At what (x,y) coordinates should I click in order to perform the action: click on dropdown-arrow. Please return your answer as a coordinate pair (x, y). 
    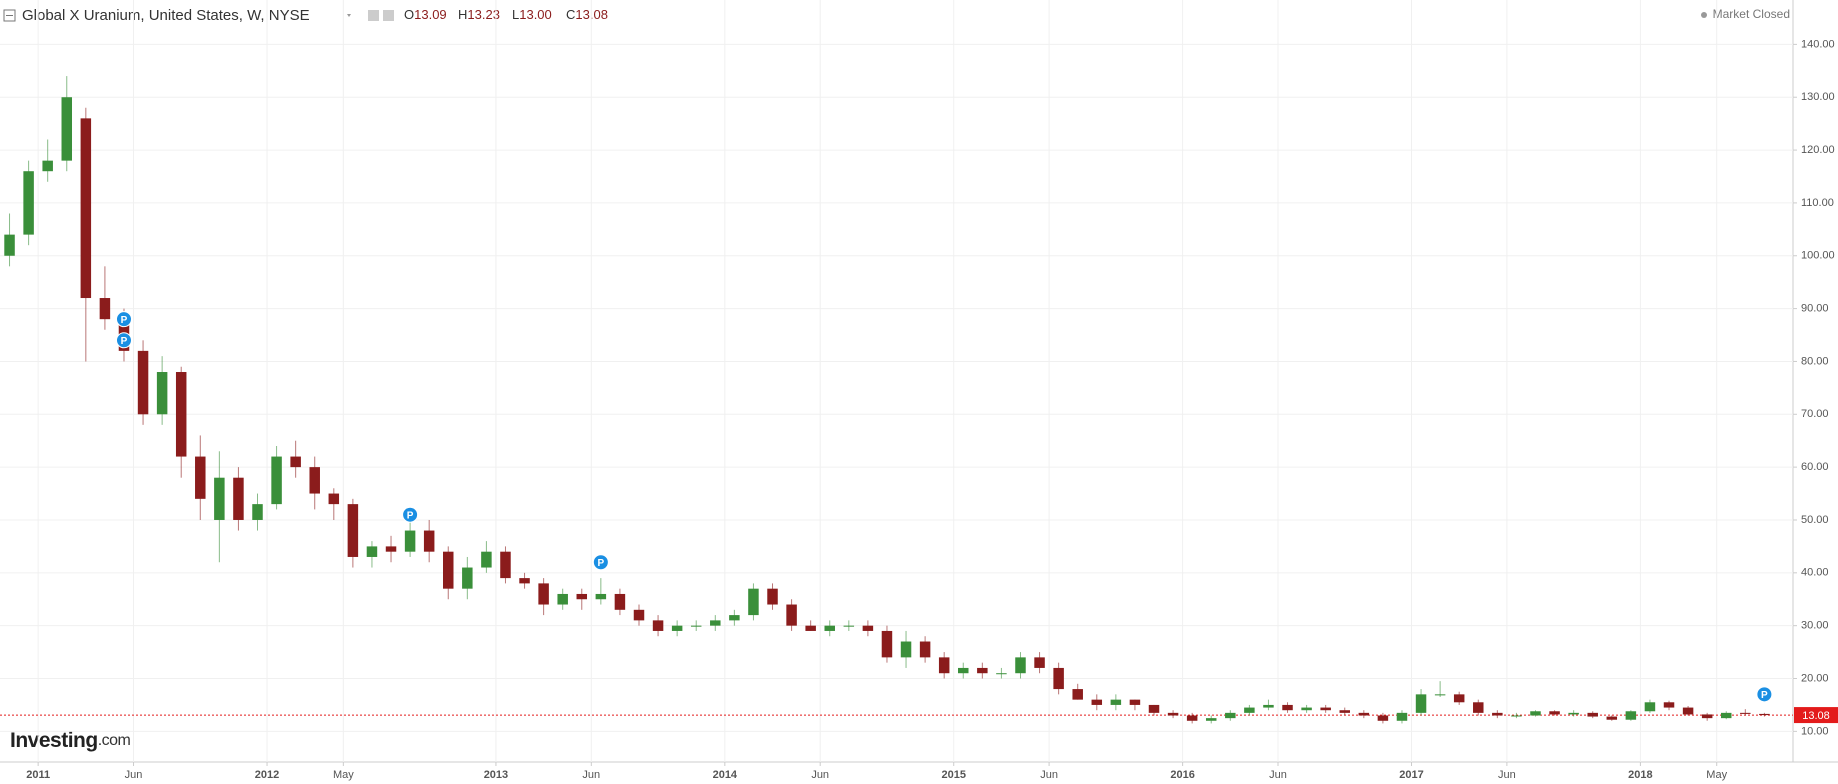
    Looking at the image, I should click on (349, 15).